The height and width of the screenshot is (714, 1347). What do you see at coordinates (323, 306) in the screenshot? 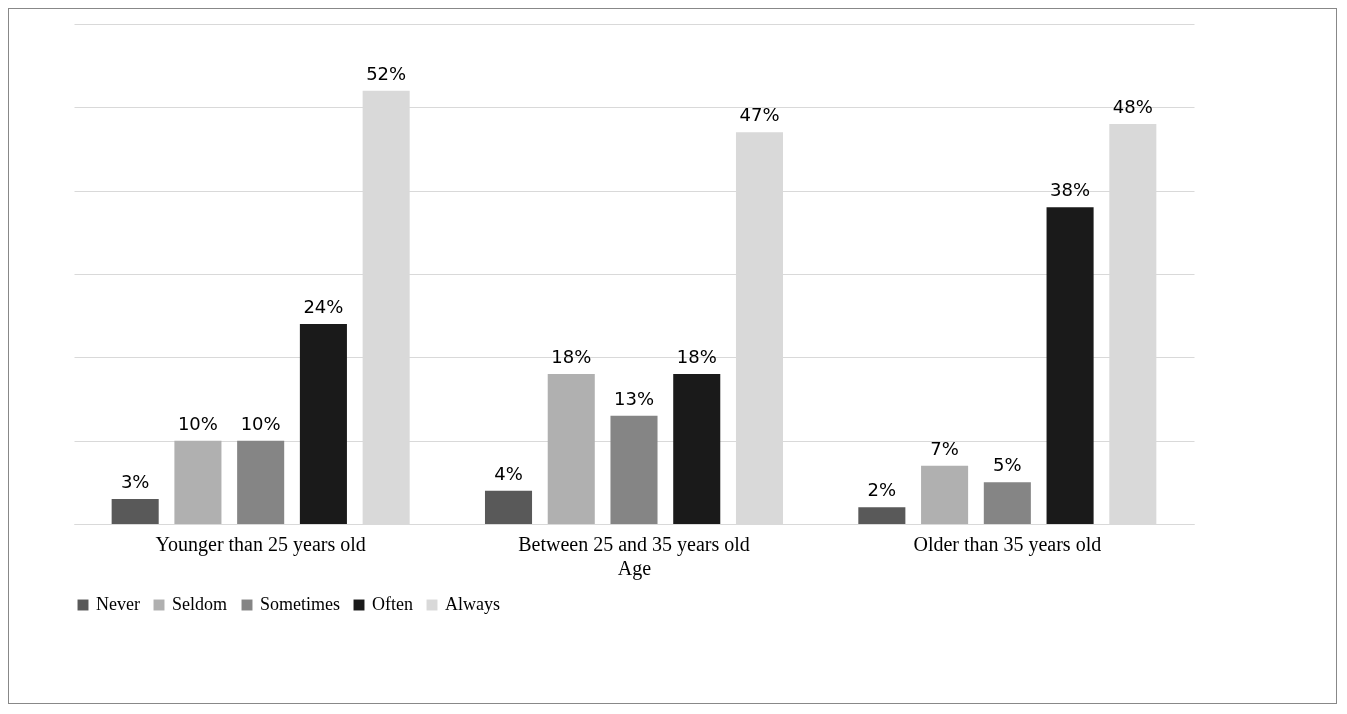
I see `data-label: 24%` at bounding box center [323, 306].